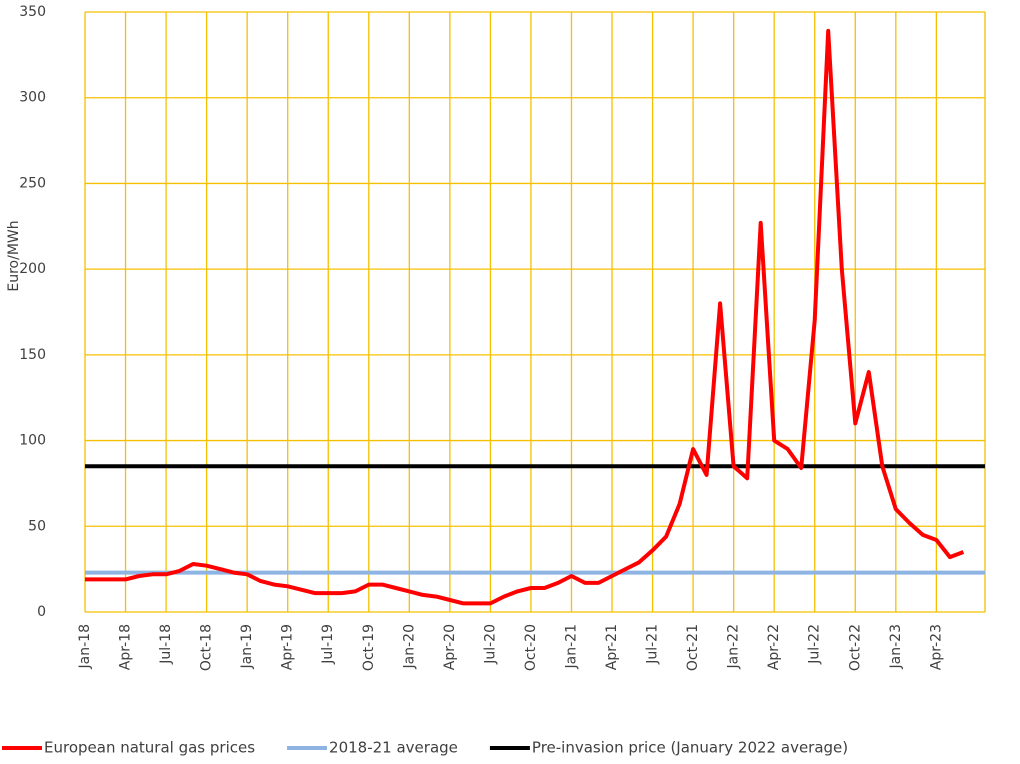 The height and width of the screenshot is (764, 1020). Describe the element at coordinates (288, 647) in the screenshot. I see `x-tick-label: Apr-19` at that location.